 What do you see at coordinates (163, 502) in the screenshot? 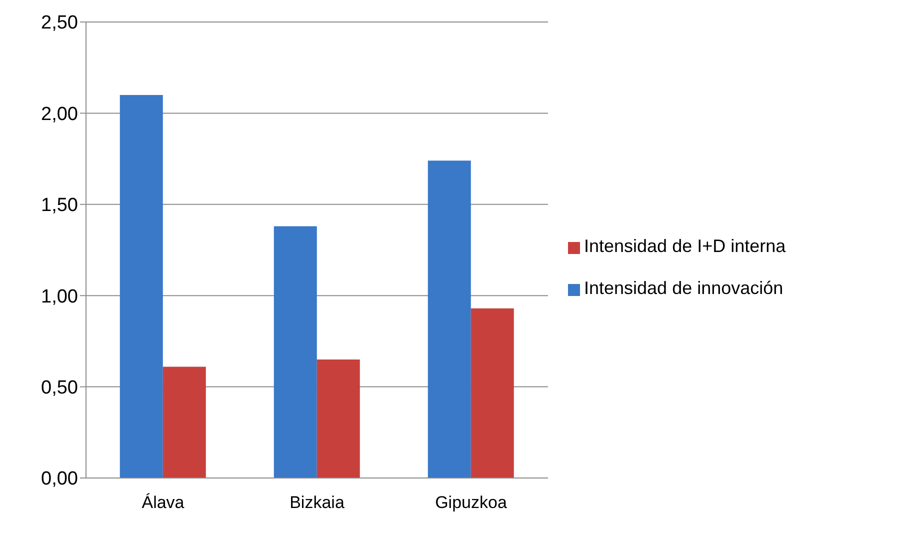
I see `x-tick-label: Álava` at bounding box center [163, 502].